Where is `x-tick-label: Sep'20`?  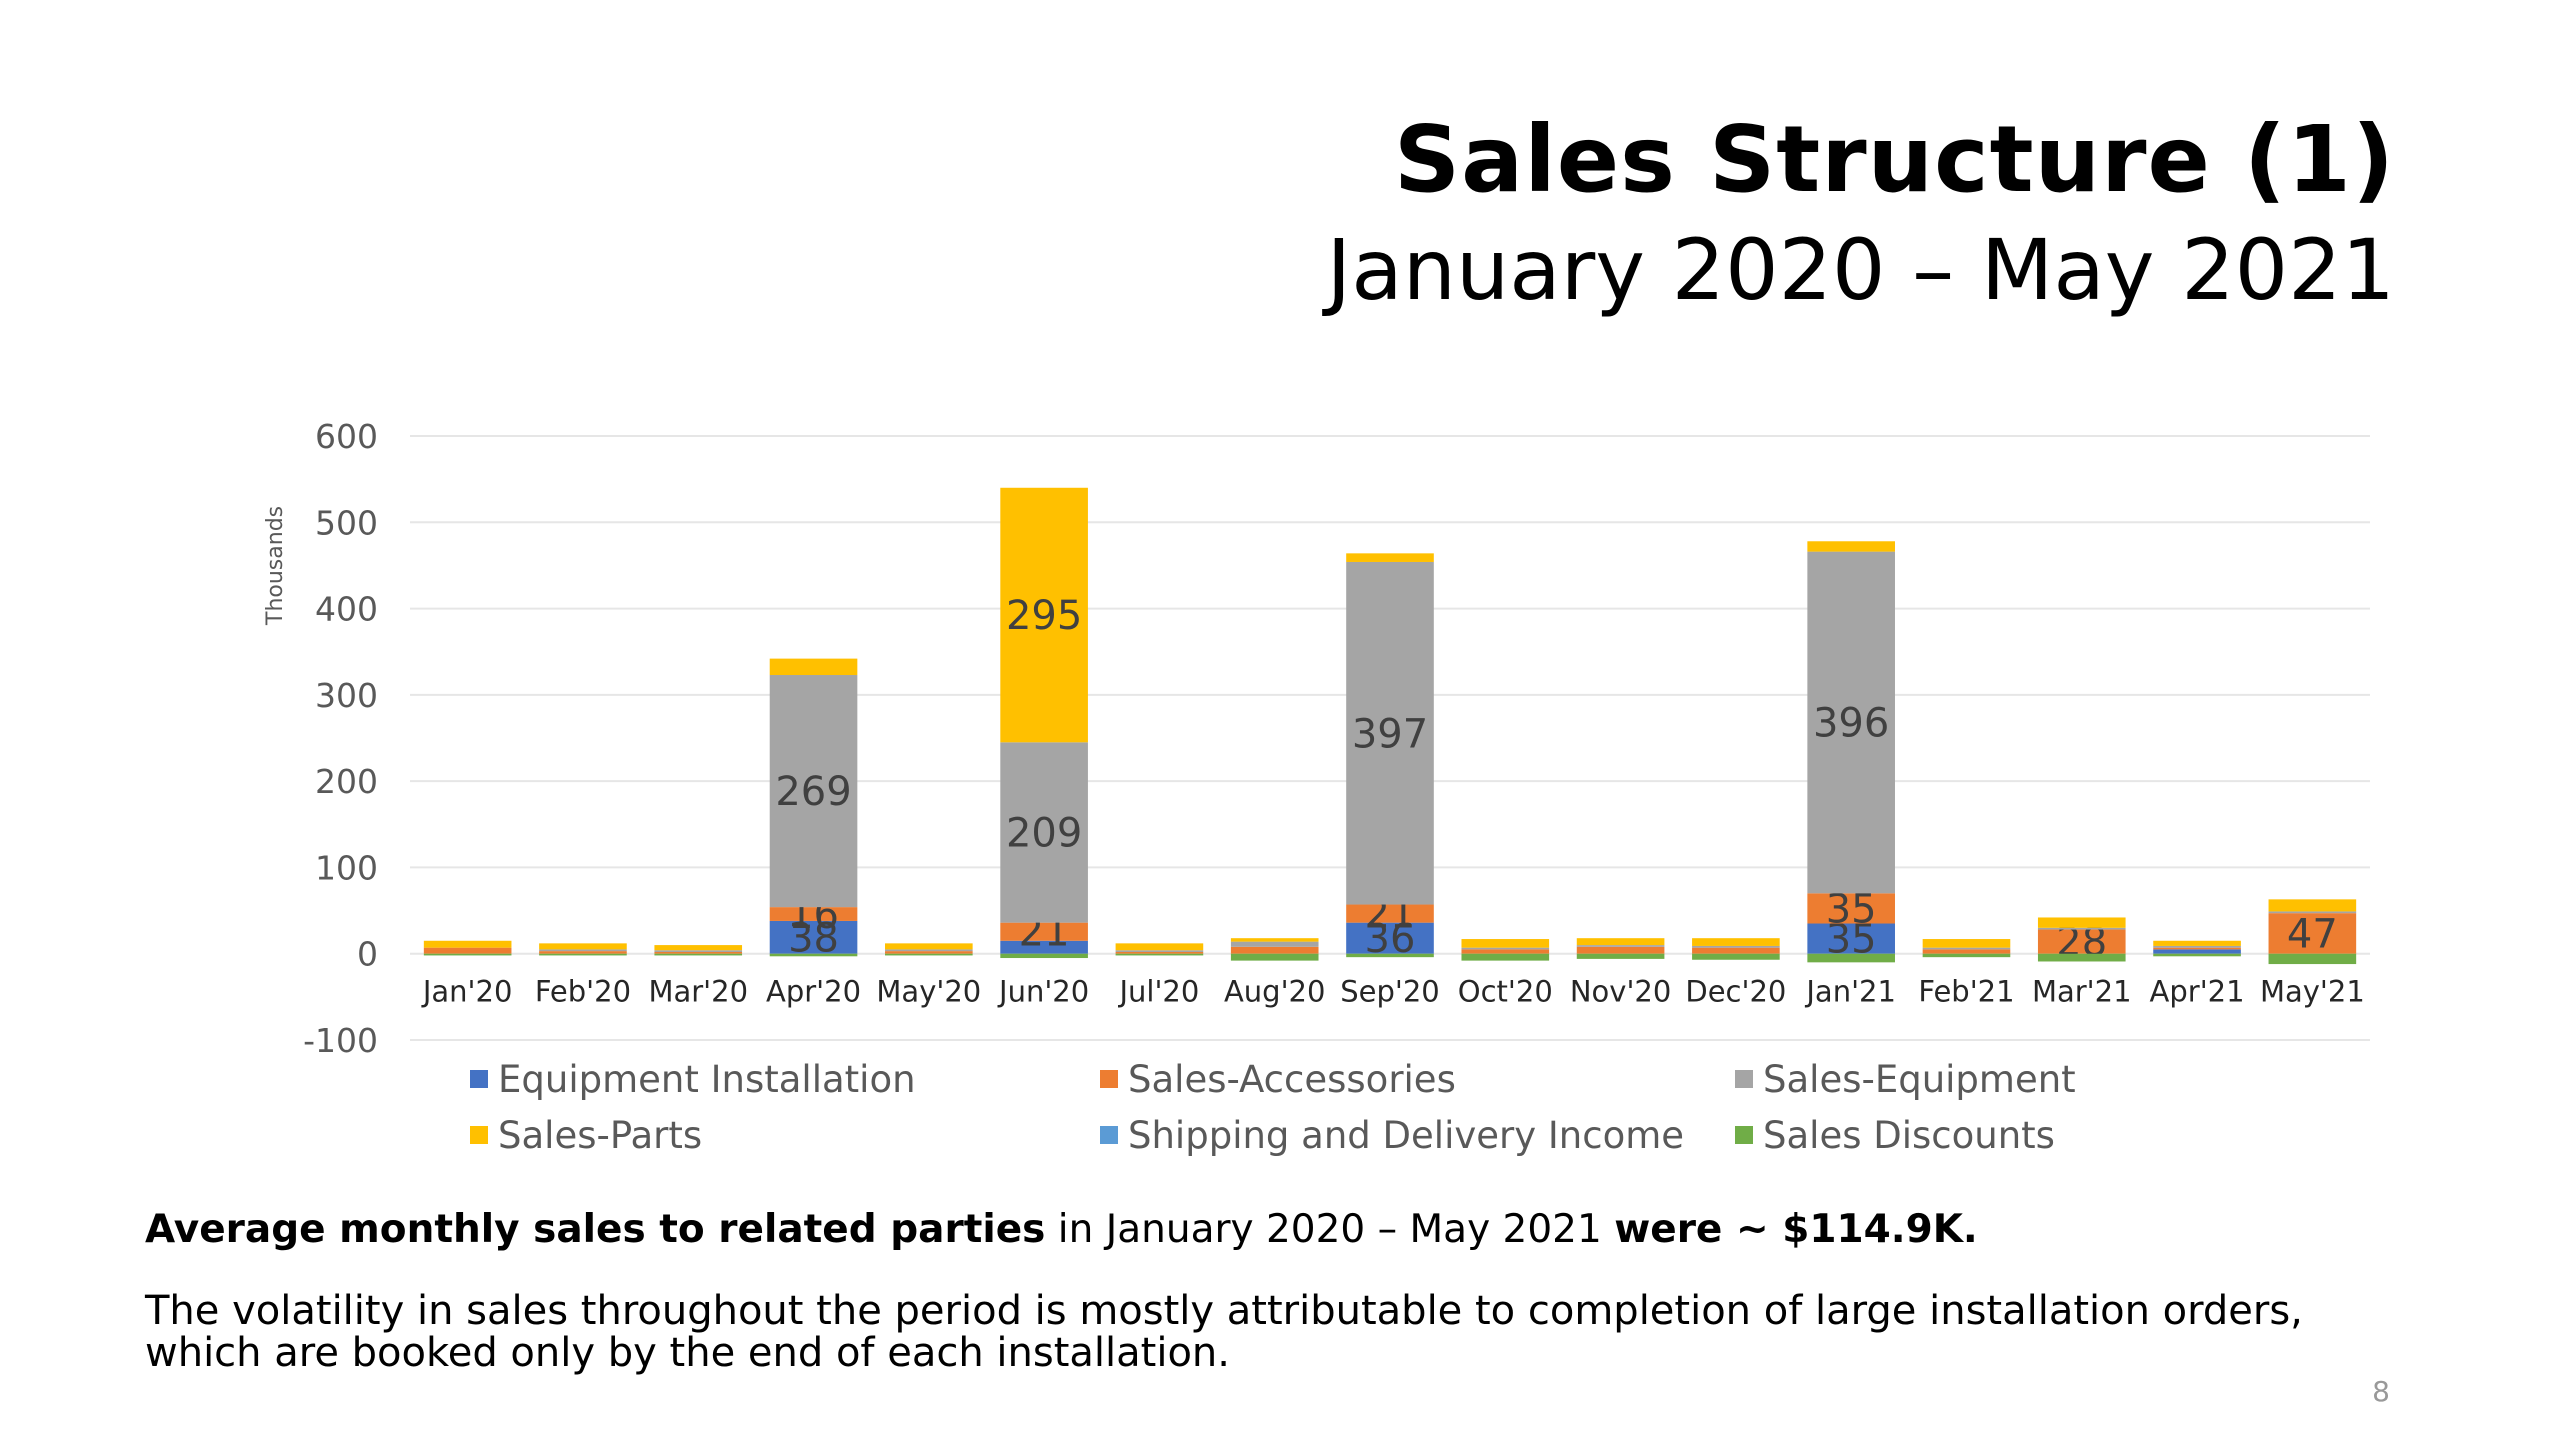 x-tick-label: Sep'20 is located at coordinates (1390, 992).